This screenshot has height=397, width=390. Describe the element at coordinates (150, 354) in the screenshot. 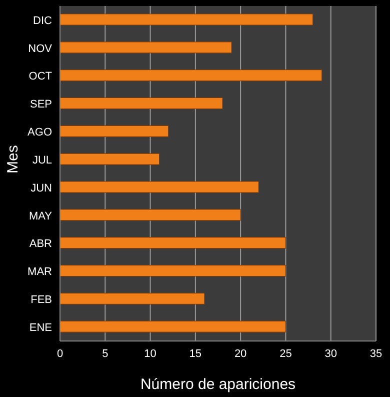

I see `x-tick-label: 10` at that location.